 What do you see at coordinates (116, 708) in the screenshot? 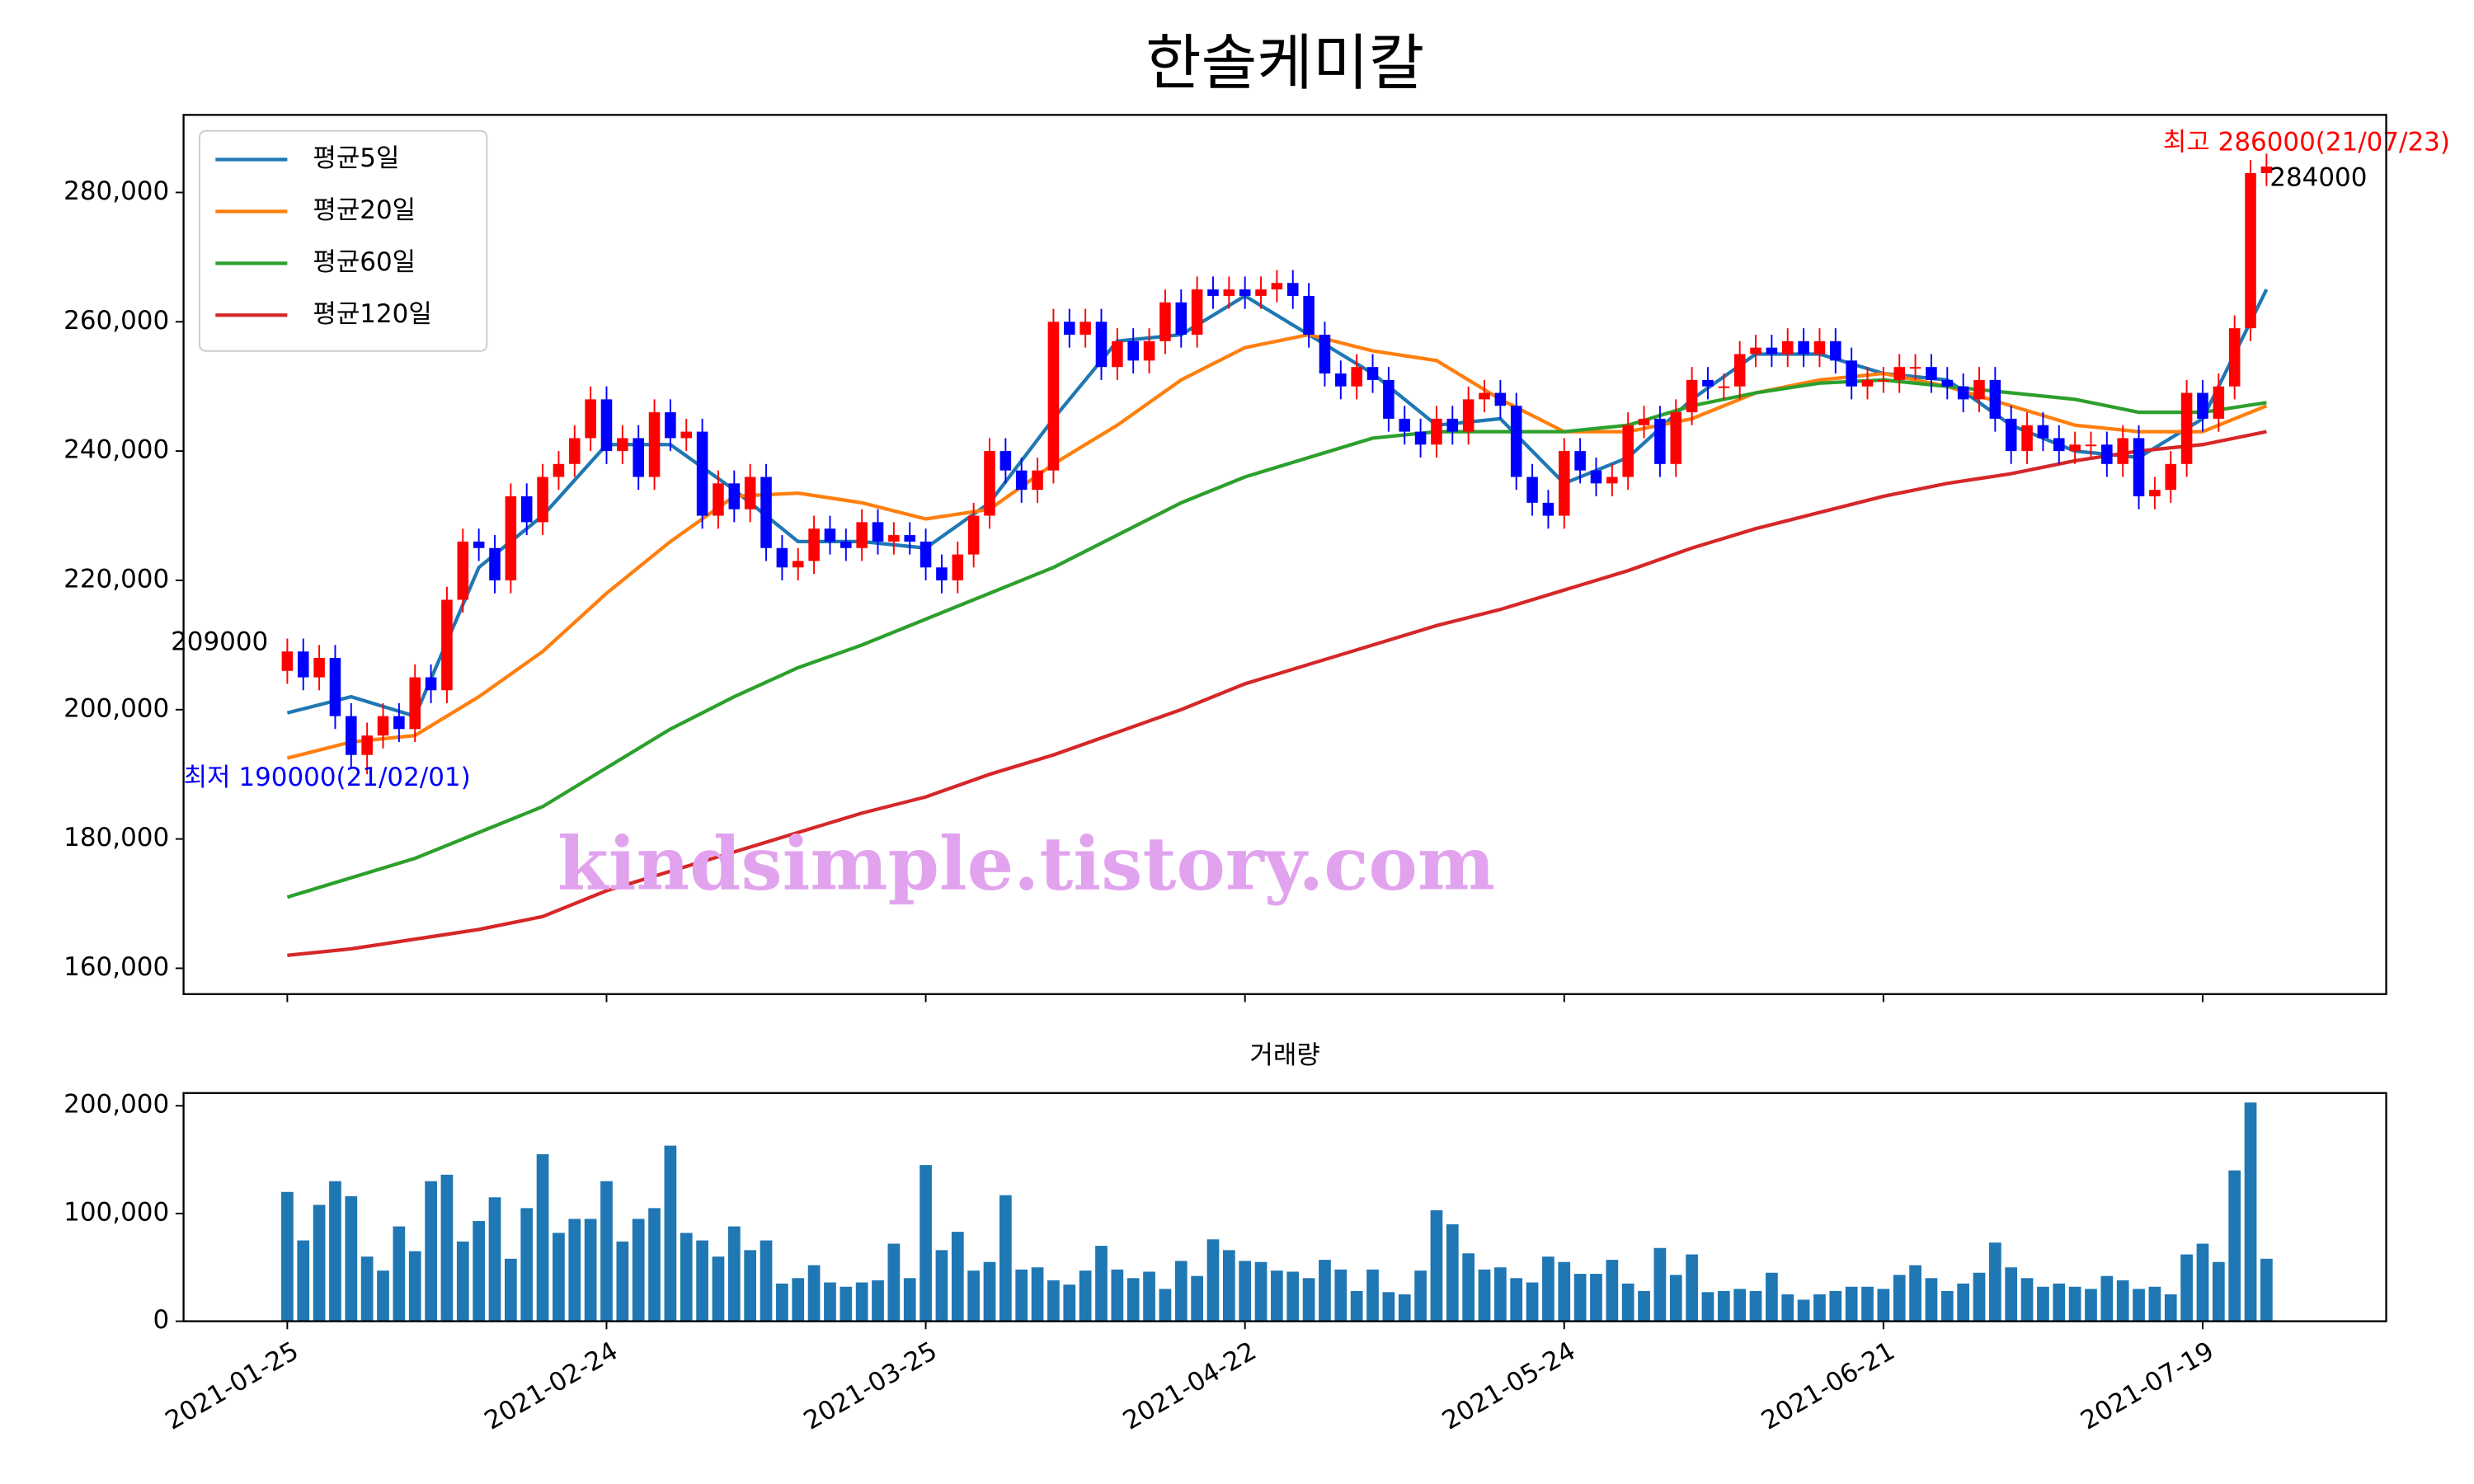
I see `y-tick-label: 200,000` at bounding box center [116, 708].